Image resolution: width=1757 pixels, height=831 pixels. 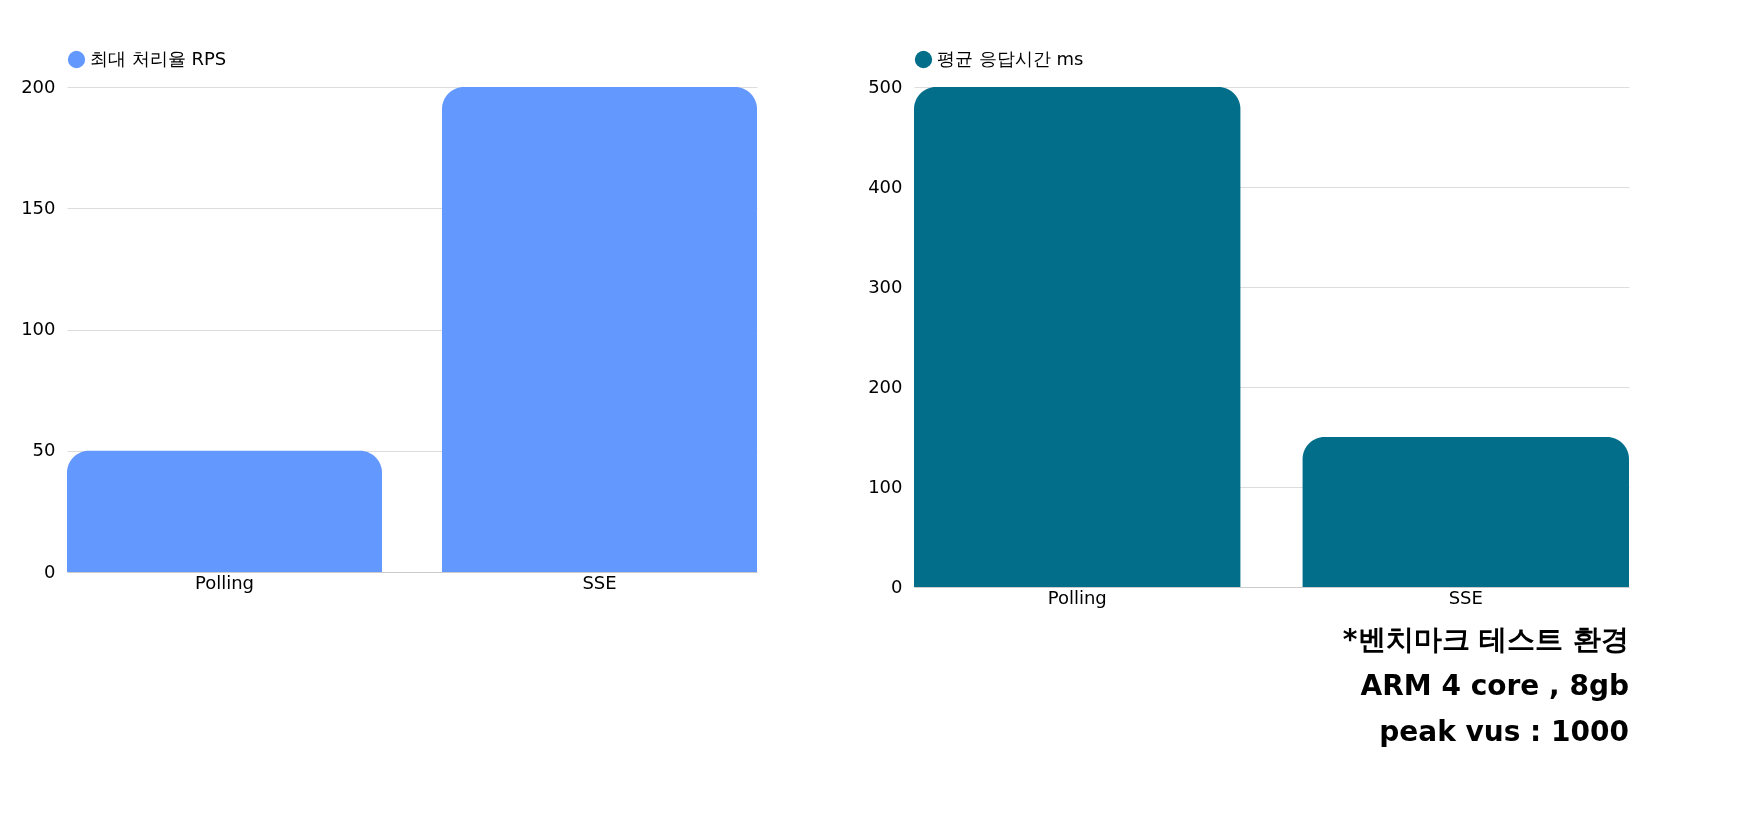 I want to click on legend-label: 최대 처리율 RPS, so click(x=158, y=58).